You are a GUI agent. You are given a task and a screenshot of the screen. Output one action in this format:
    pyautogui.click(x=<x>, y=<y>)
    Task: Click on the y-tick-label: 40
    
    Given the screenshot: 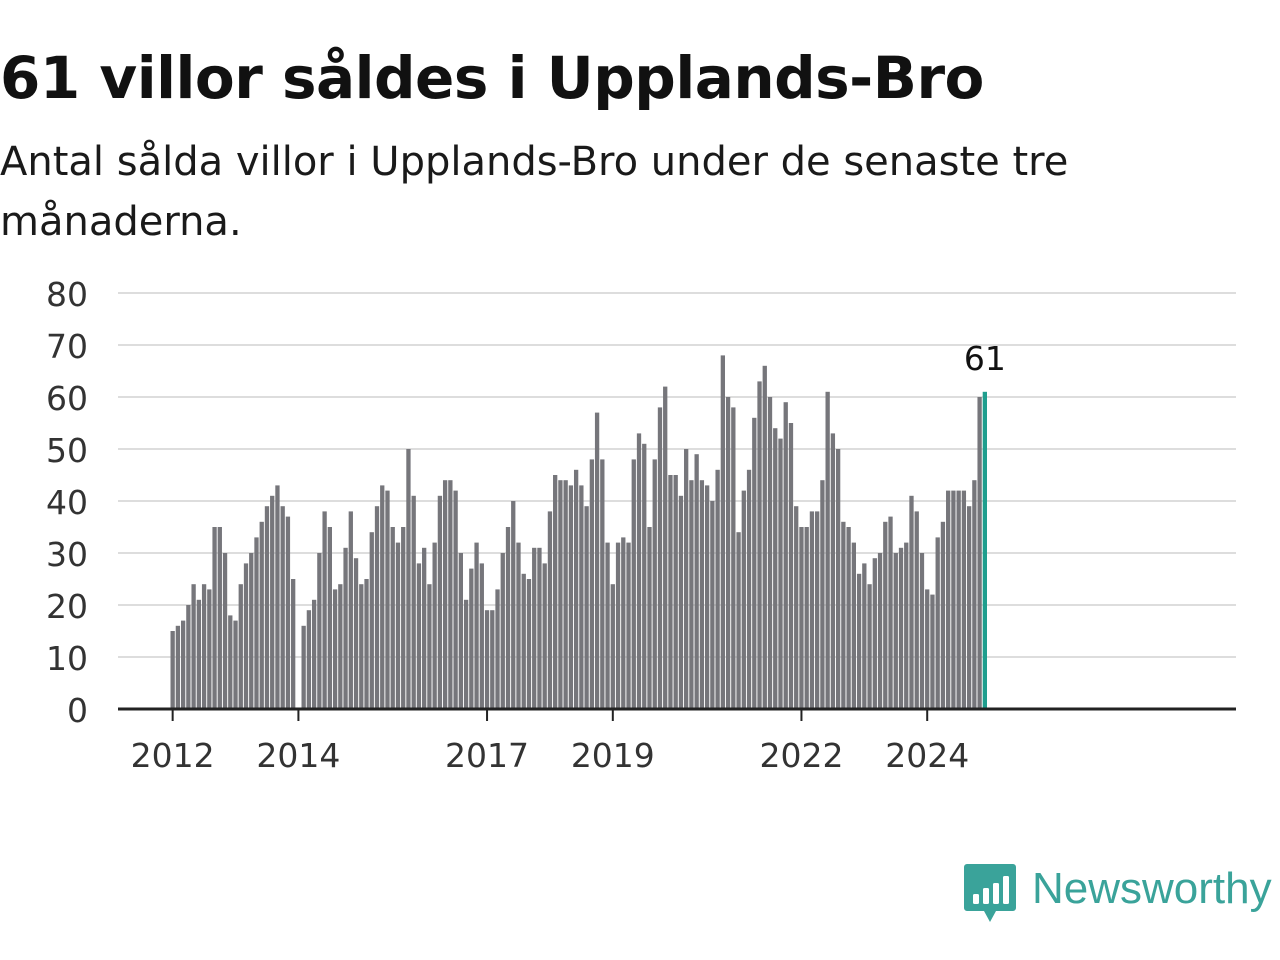 What is the action you would take?
    pyautogui.click(x=67, y=502)
    